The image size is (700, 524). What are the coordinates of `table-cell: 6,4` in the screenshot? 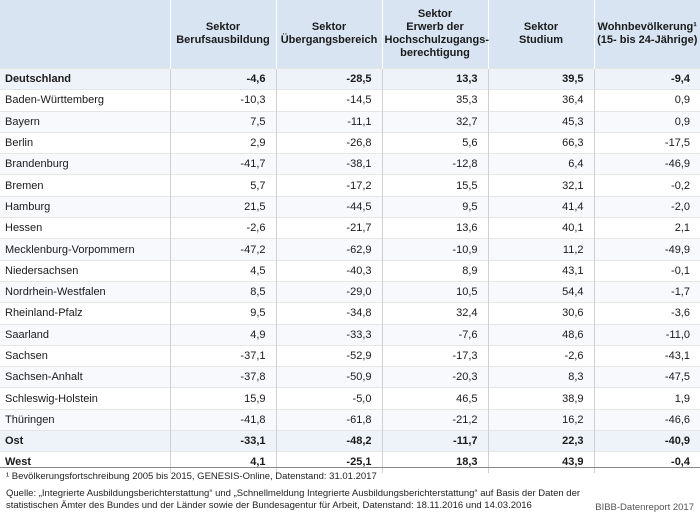 It's located at (541, 164).